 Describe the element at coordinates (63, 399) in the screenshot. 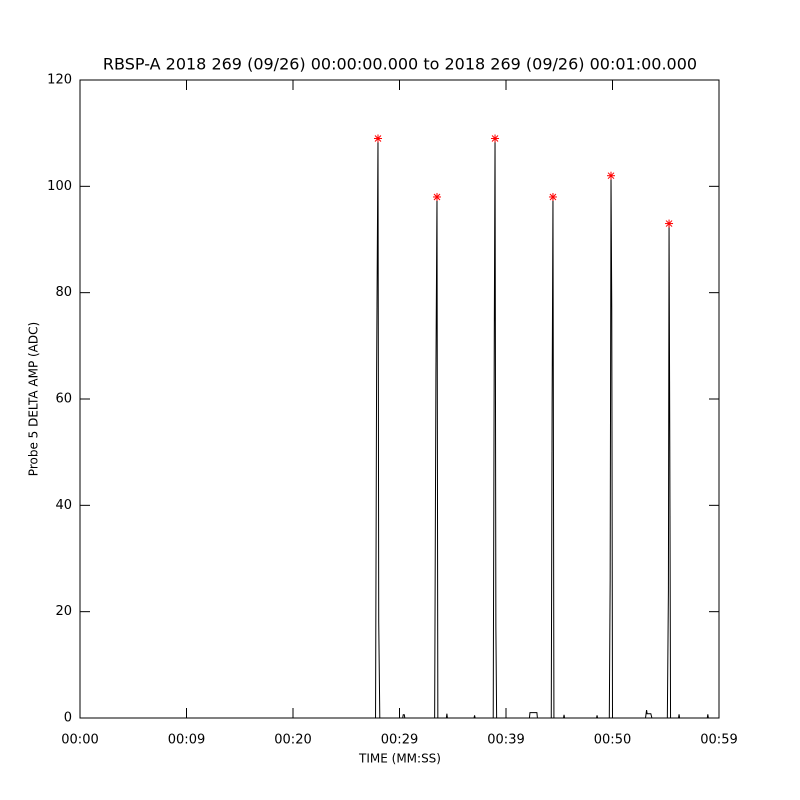

I see `y-tick-label: 60` at that location.